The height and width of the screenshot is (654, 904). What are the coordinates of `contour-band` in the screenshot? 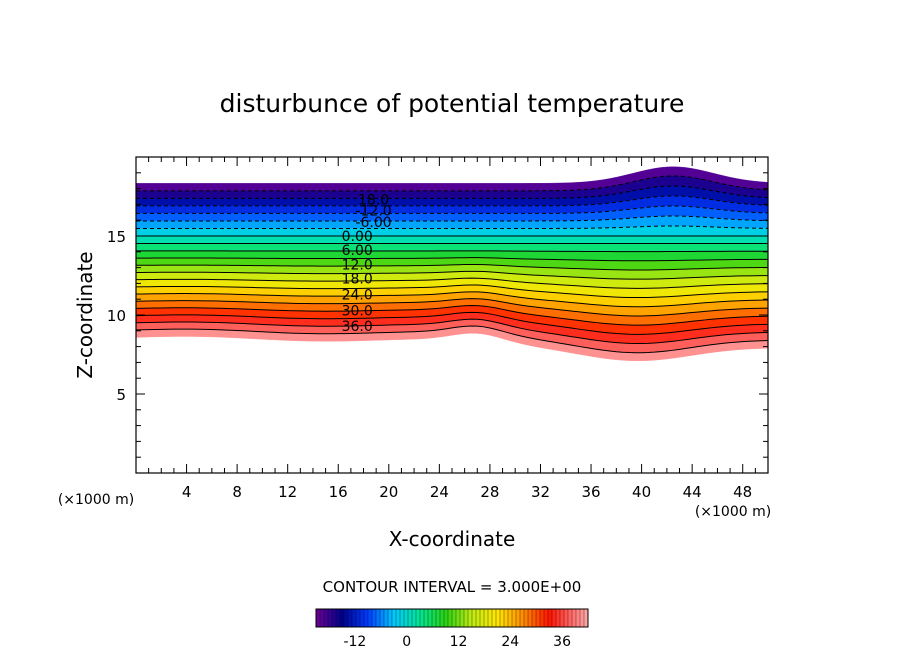 It's located at (452, 239).